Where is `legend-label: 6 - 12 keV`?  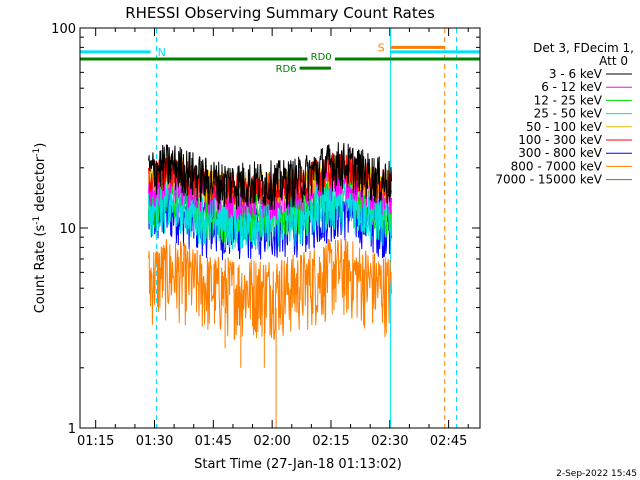 legend-label: 6 - 12 keV is located at coordinates (572, 87).